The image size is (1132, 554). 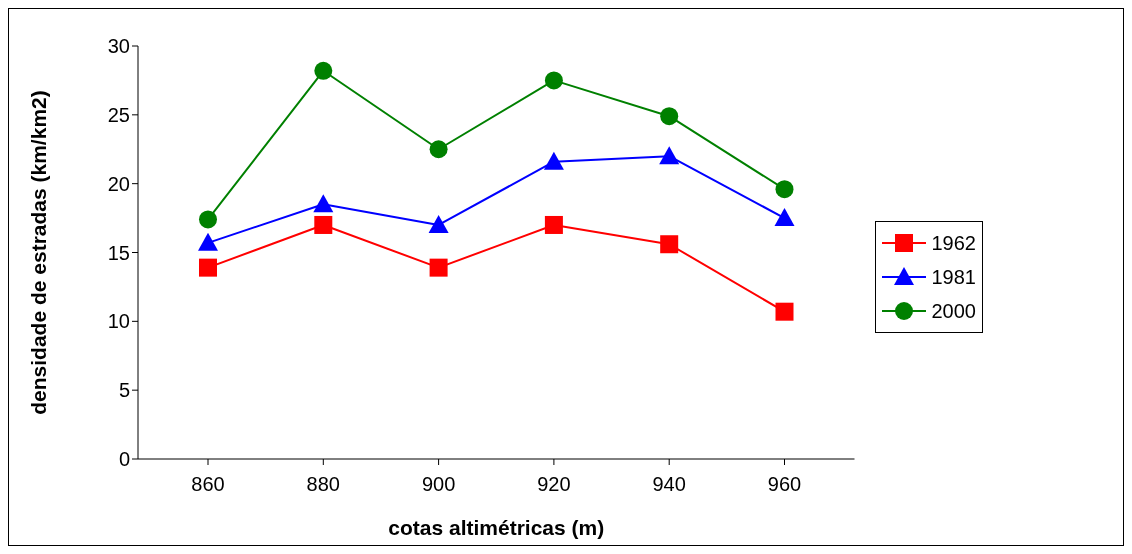 What do you see at coordinates (496, 527) in the screenshot?
I see `x-axis-title: cotas altimétricas (m)` at bounding box center [496, 527].